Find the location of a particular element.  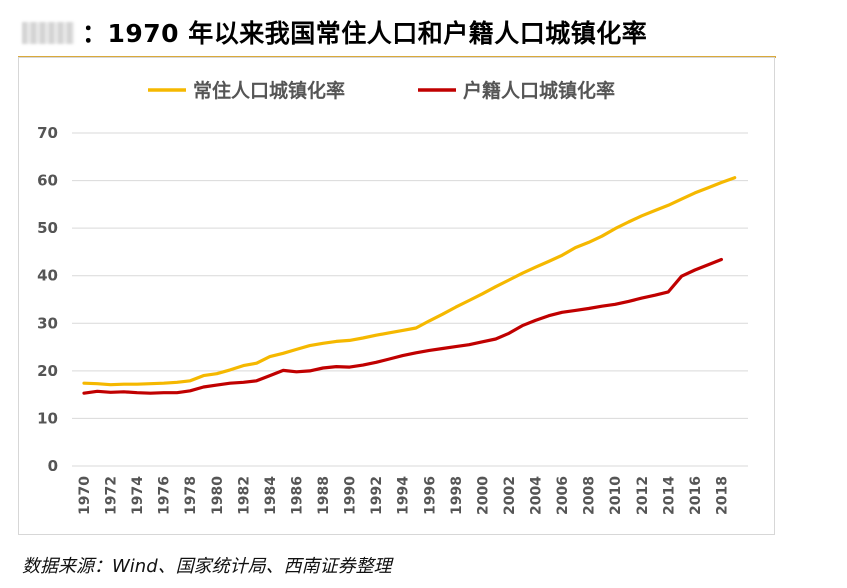

y-tick-label: 30 is located at coordinates (47, 323).